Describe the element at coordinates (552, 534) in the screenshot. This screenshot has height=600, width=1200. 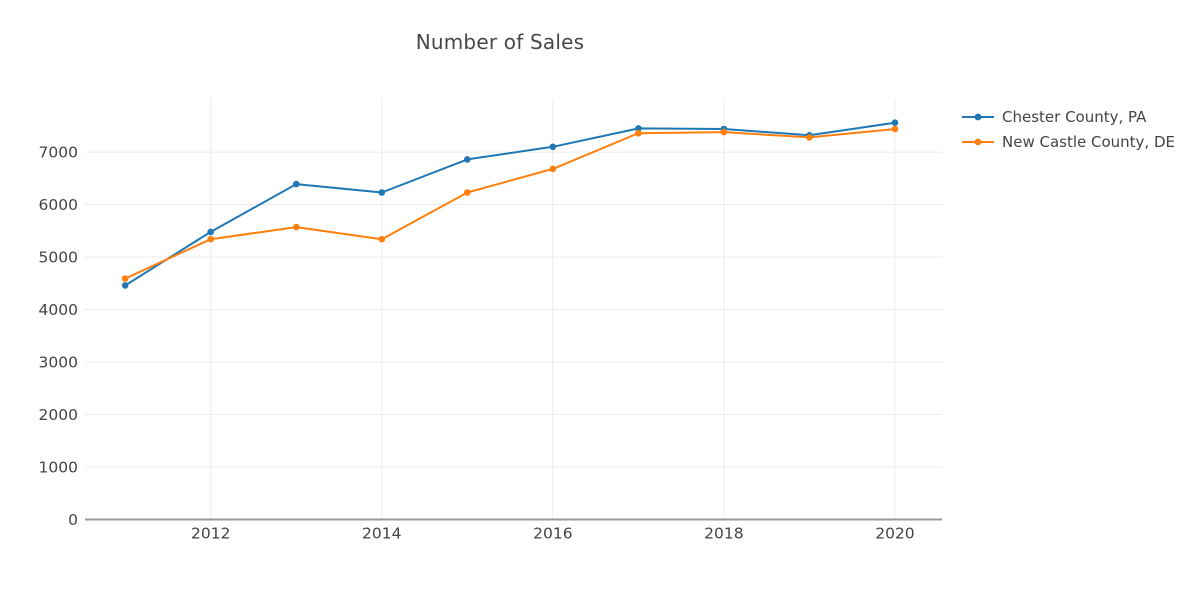
I see `x-tick-label-2016: 2016` at that location.